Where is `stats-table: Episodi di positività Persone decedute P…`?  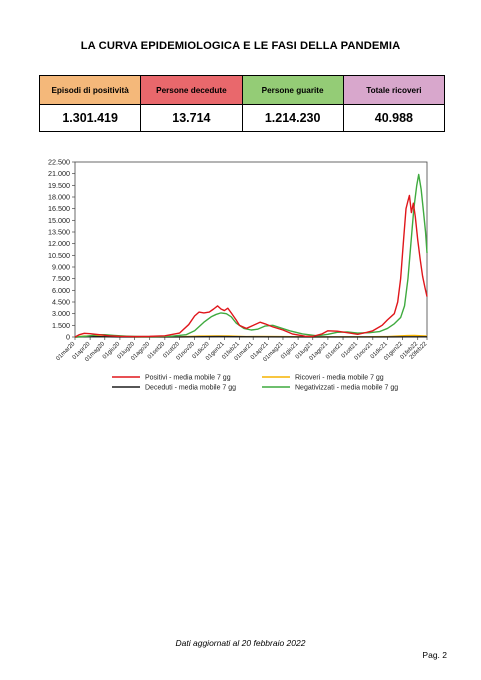
stats-table: Episodi di positività Persone decedute P… is located at coordinates (242, 103).